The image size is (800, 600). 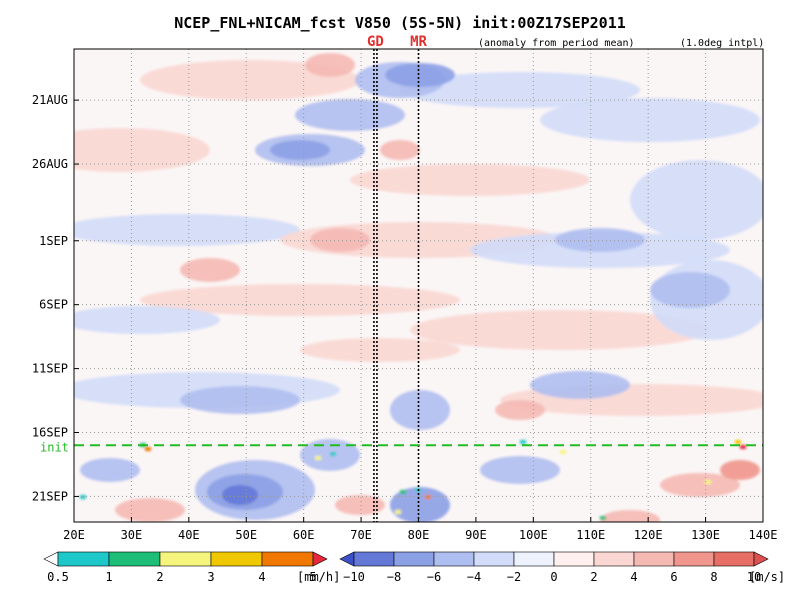 What do you see at coordinates (50, 100) in the screenshot?
I see `y-tick-label: 21AUG` at bounding box center [50, 100].